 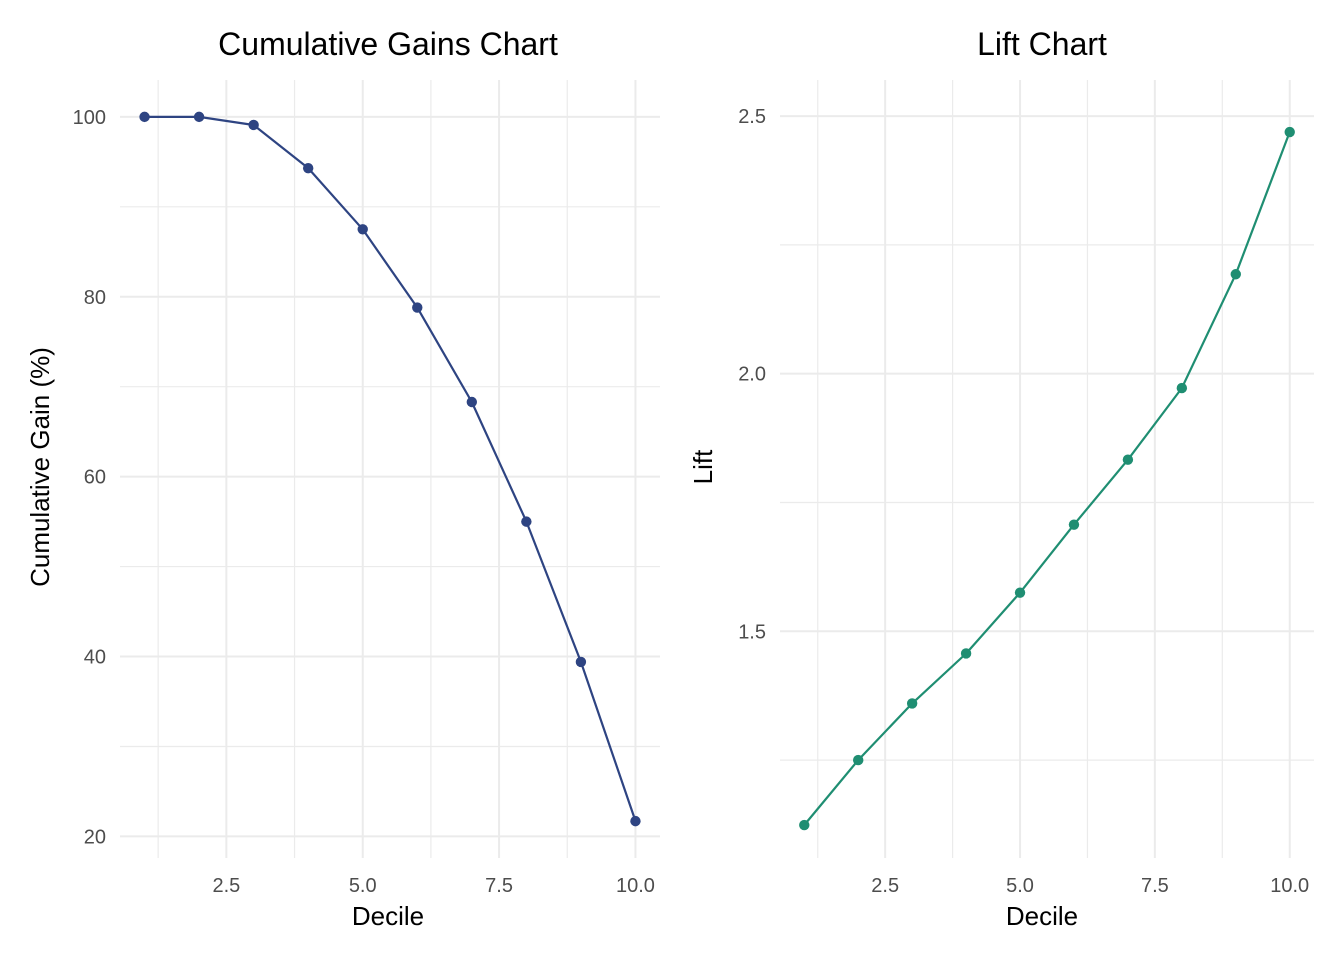 What do you see at coordinates (388, 916) in the screenshot?
I see `gains-chart-x-axis-title: Decile` at bounding box center [388, 916].